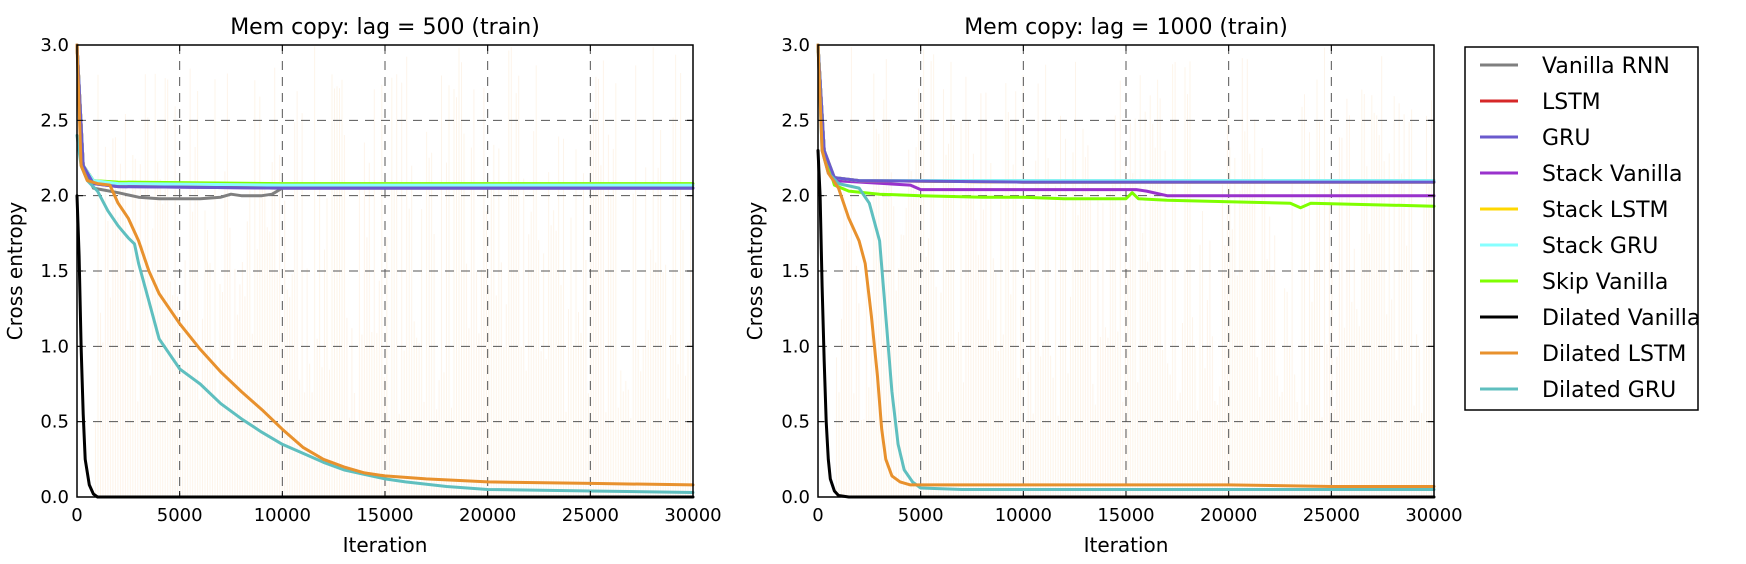  Describe the element at coordinates (1605, 210) in the screenshot. I see `legend-label: Stack LSTM` at that location.